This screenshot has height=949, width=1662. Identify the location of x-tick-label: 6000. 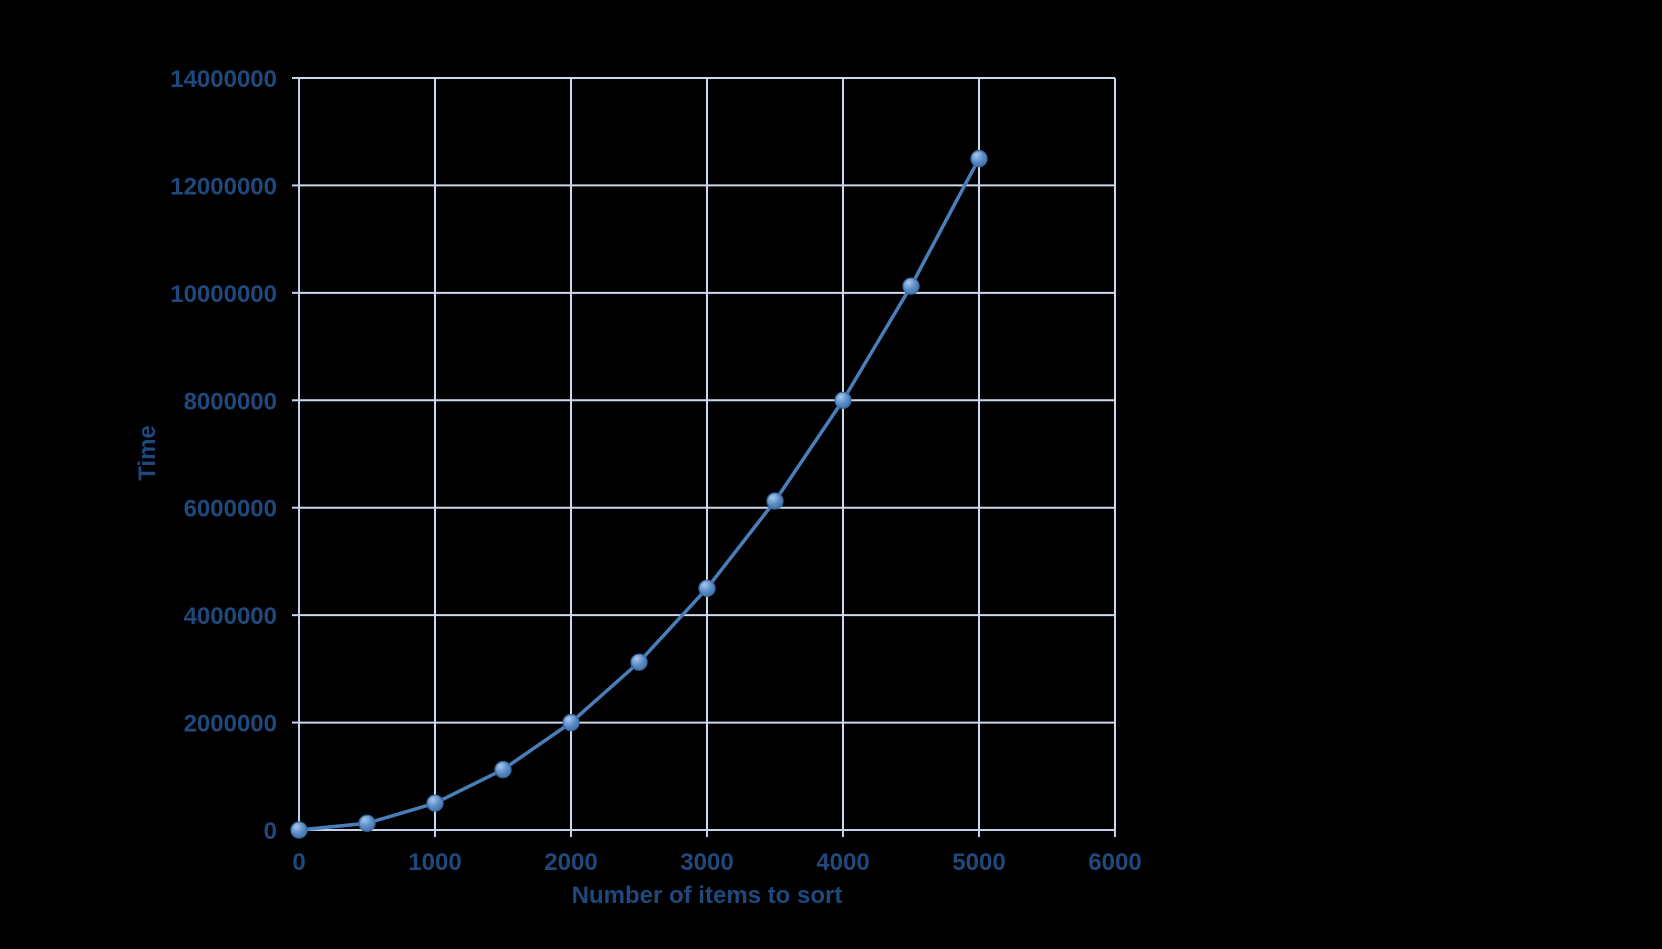
(1114, 862).